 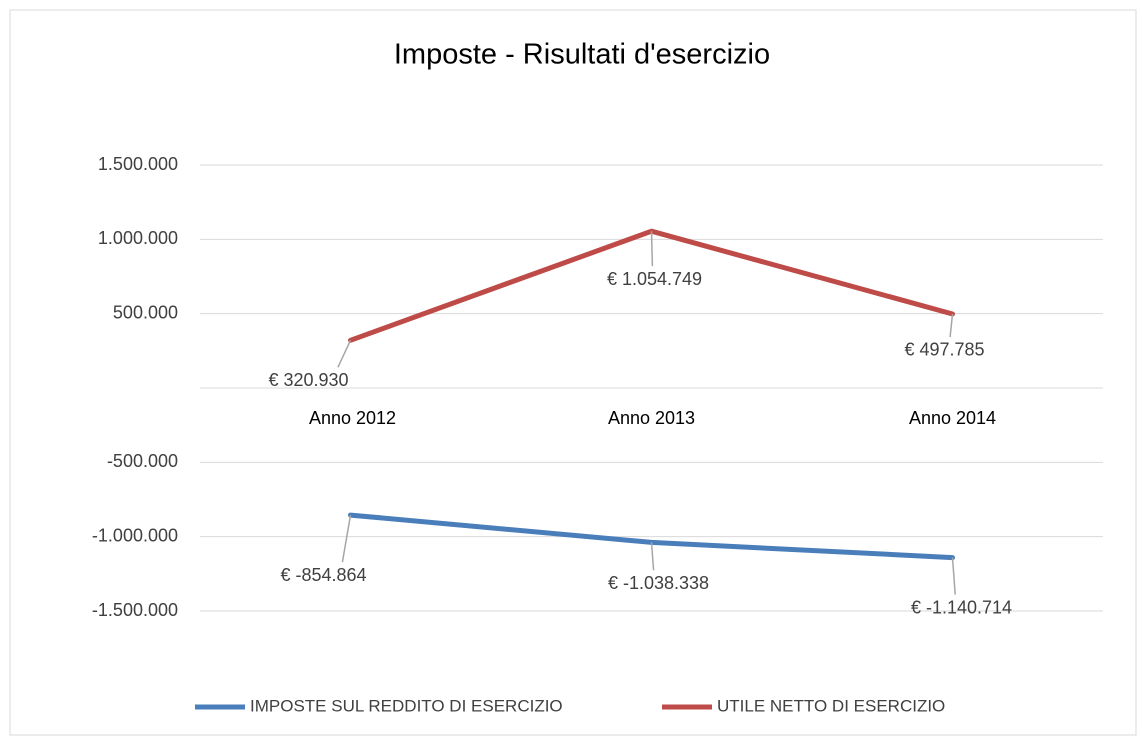 I want to click on data-label: € 320.930, so click(x=308, y=380).